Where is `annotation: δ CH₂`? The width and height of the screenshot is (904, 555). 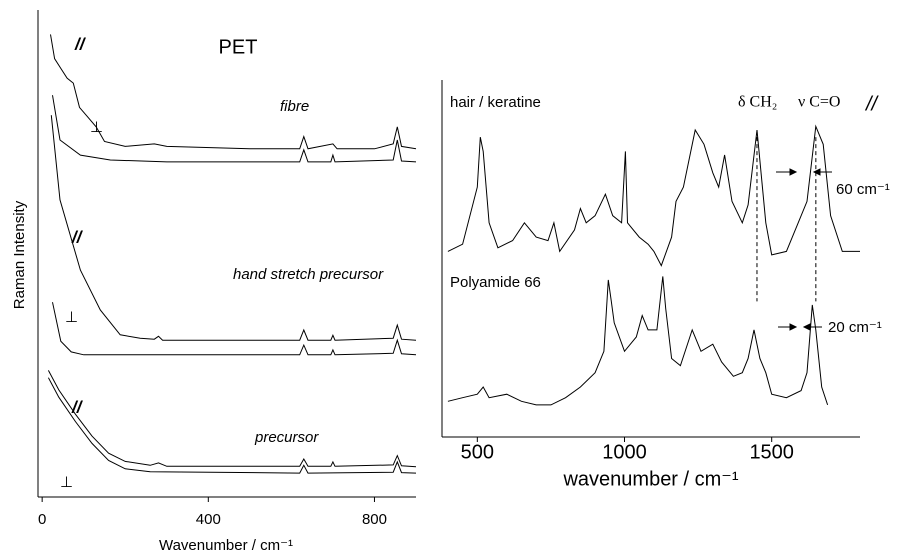 annotation: δ CH₂ is located at coordinates (757, 102).